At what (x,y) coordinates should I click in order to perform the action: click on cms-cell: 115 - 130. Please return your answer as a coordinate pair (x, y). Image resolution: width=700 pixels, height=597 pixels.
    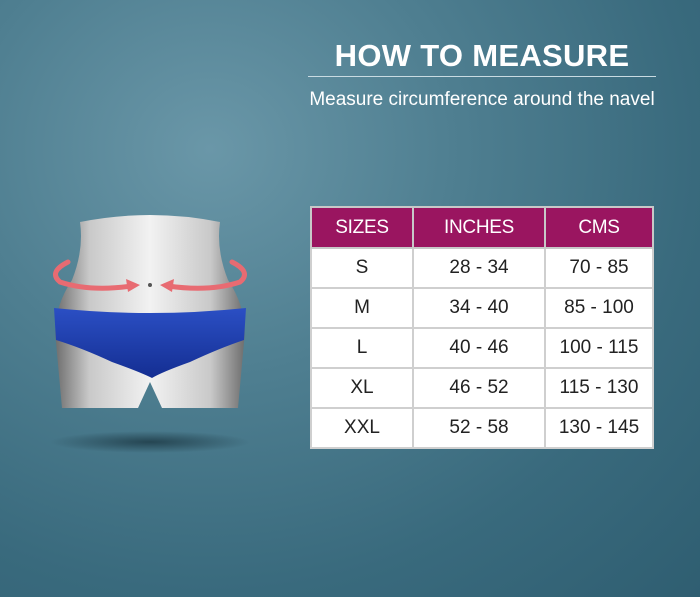
    Looking at the image, I should click on (599, 388).